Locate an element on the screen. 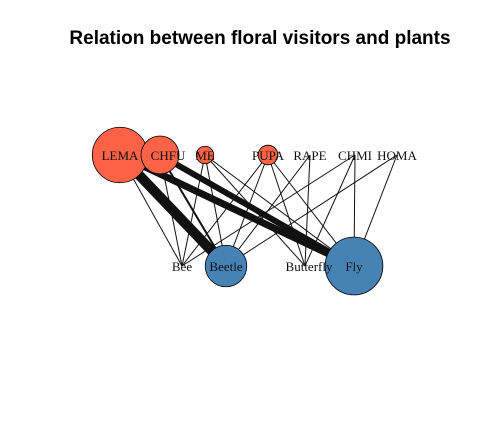 Image resolution: width=478 pixels, height=441 pixels. edge-me-bee is located at coordinates (193, 210).